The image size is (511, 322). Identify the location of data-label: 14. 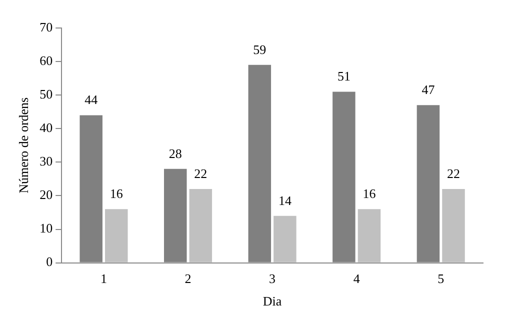
(285, 200).